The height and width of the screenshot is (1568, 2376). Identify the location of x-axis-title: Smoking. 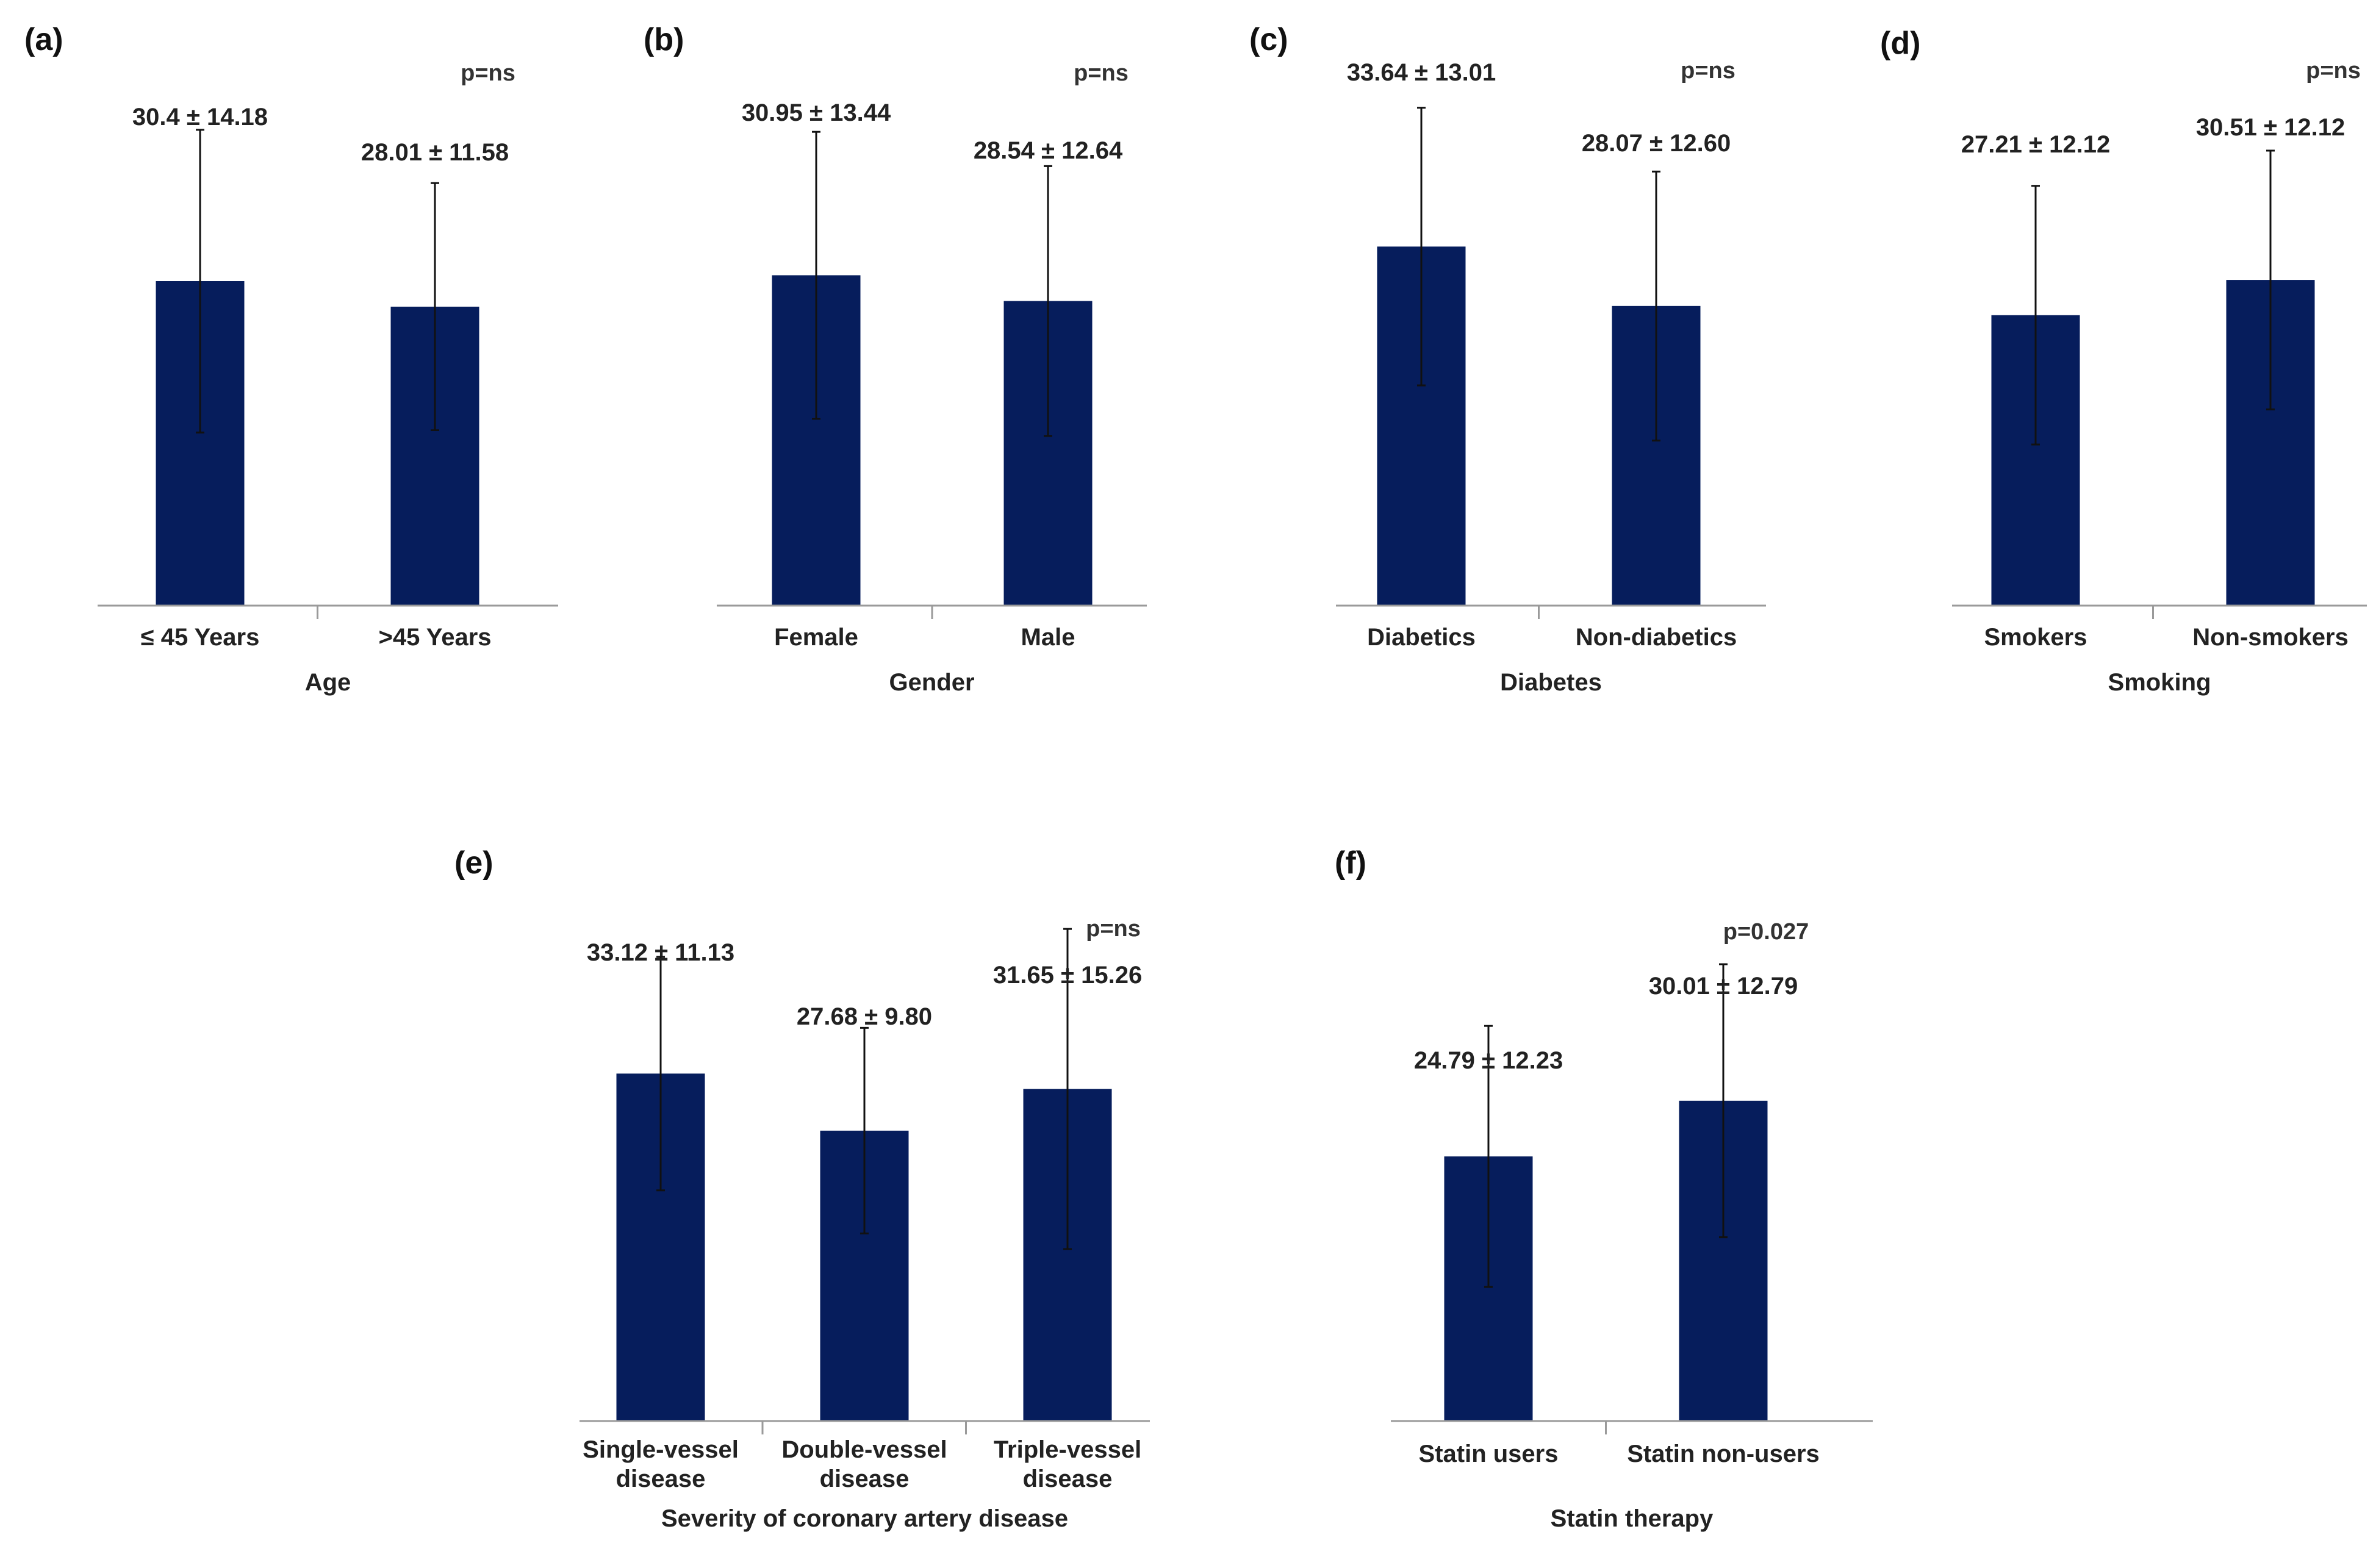
(2159, 682).